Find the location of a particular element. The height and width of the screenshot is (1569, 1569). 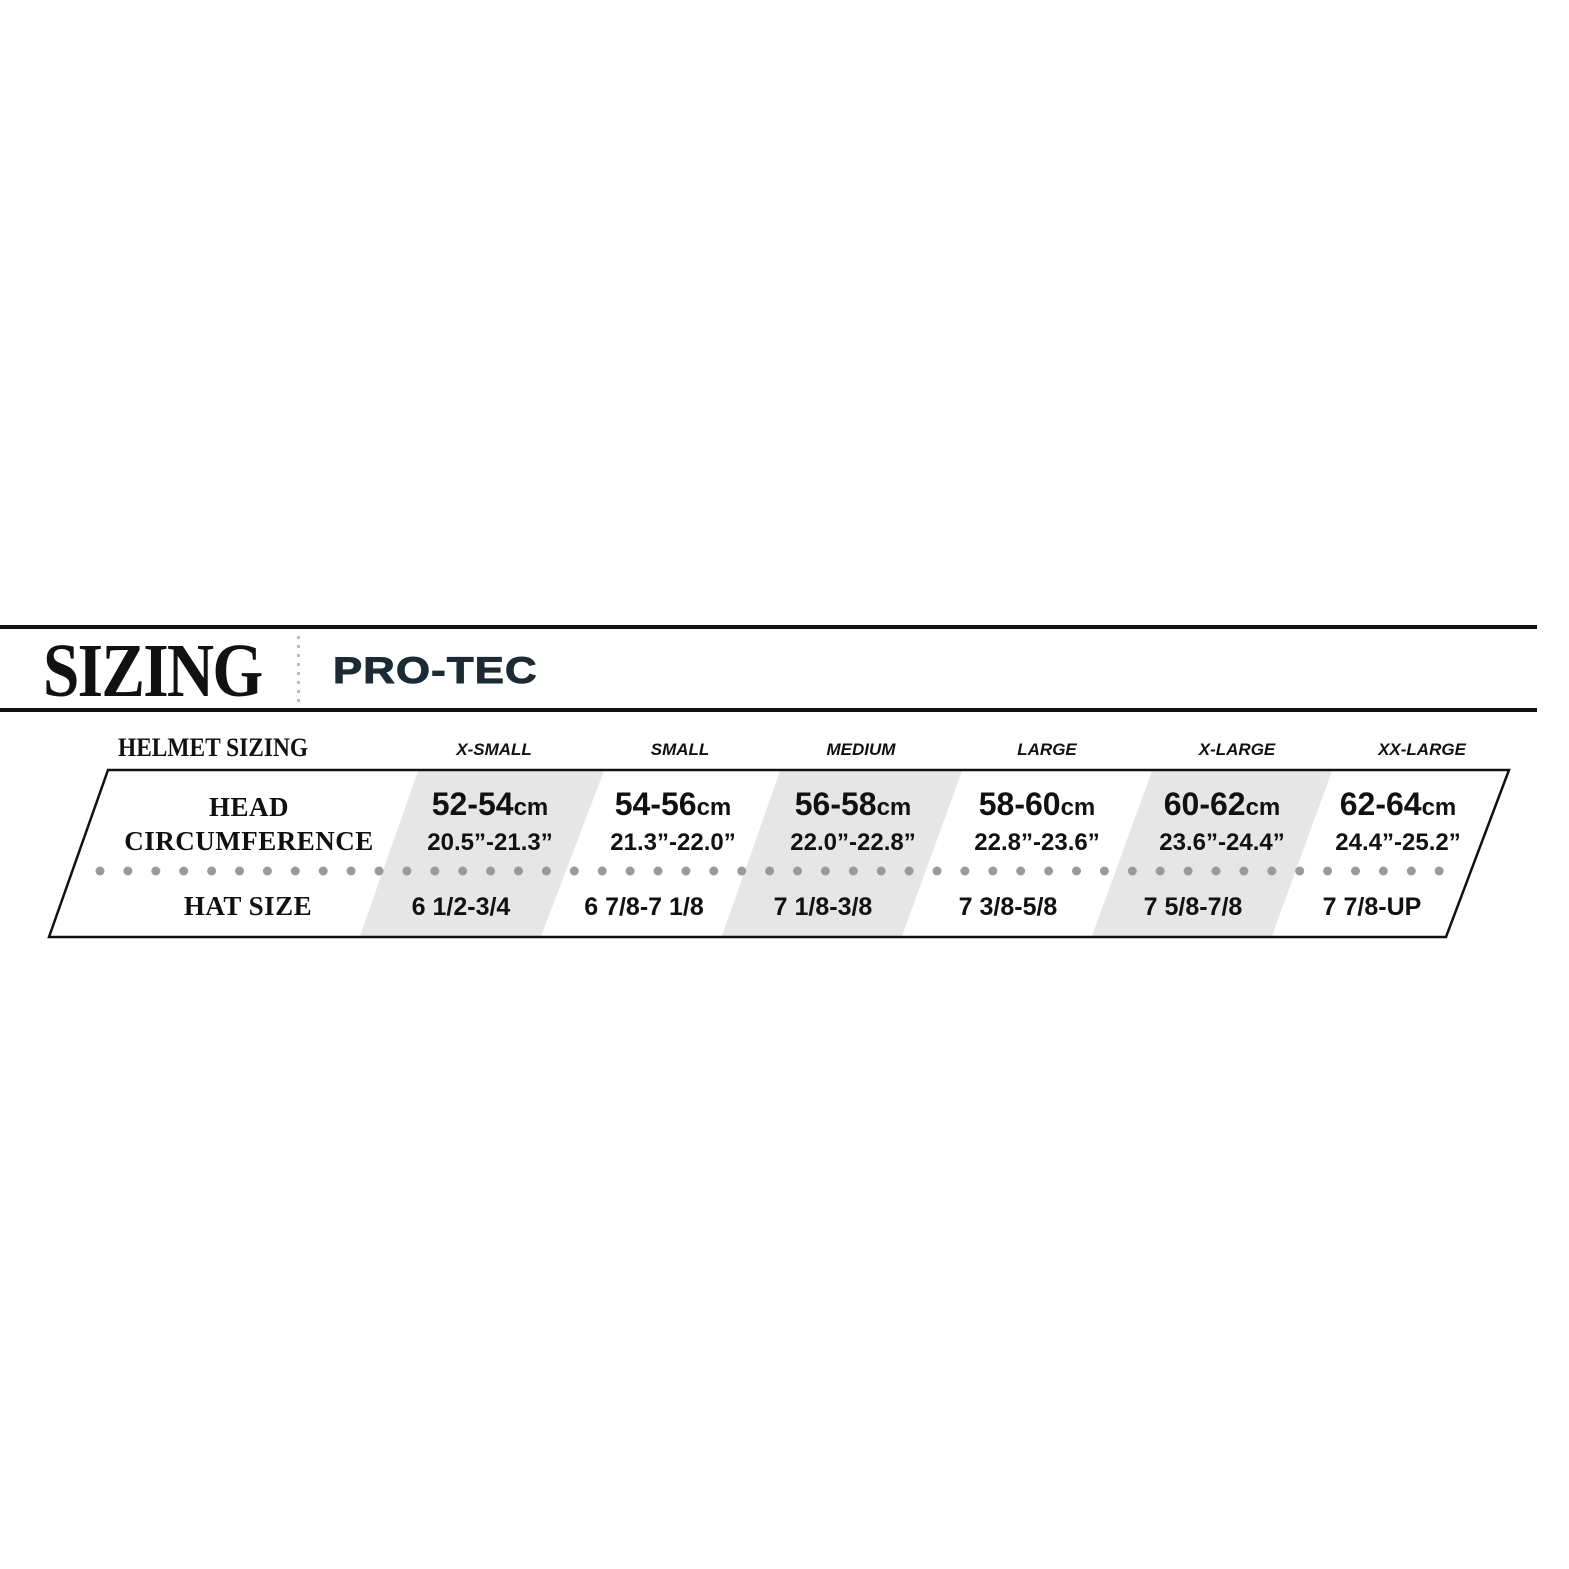

cm-range-0: 52-54cm is located at coordinates (490, 804).